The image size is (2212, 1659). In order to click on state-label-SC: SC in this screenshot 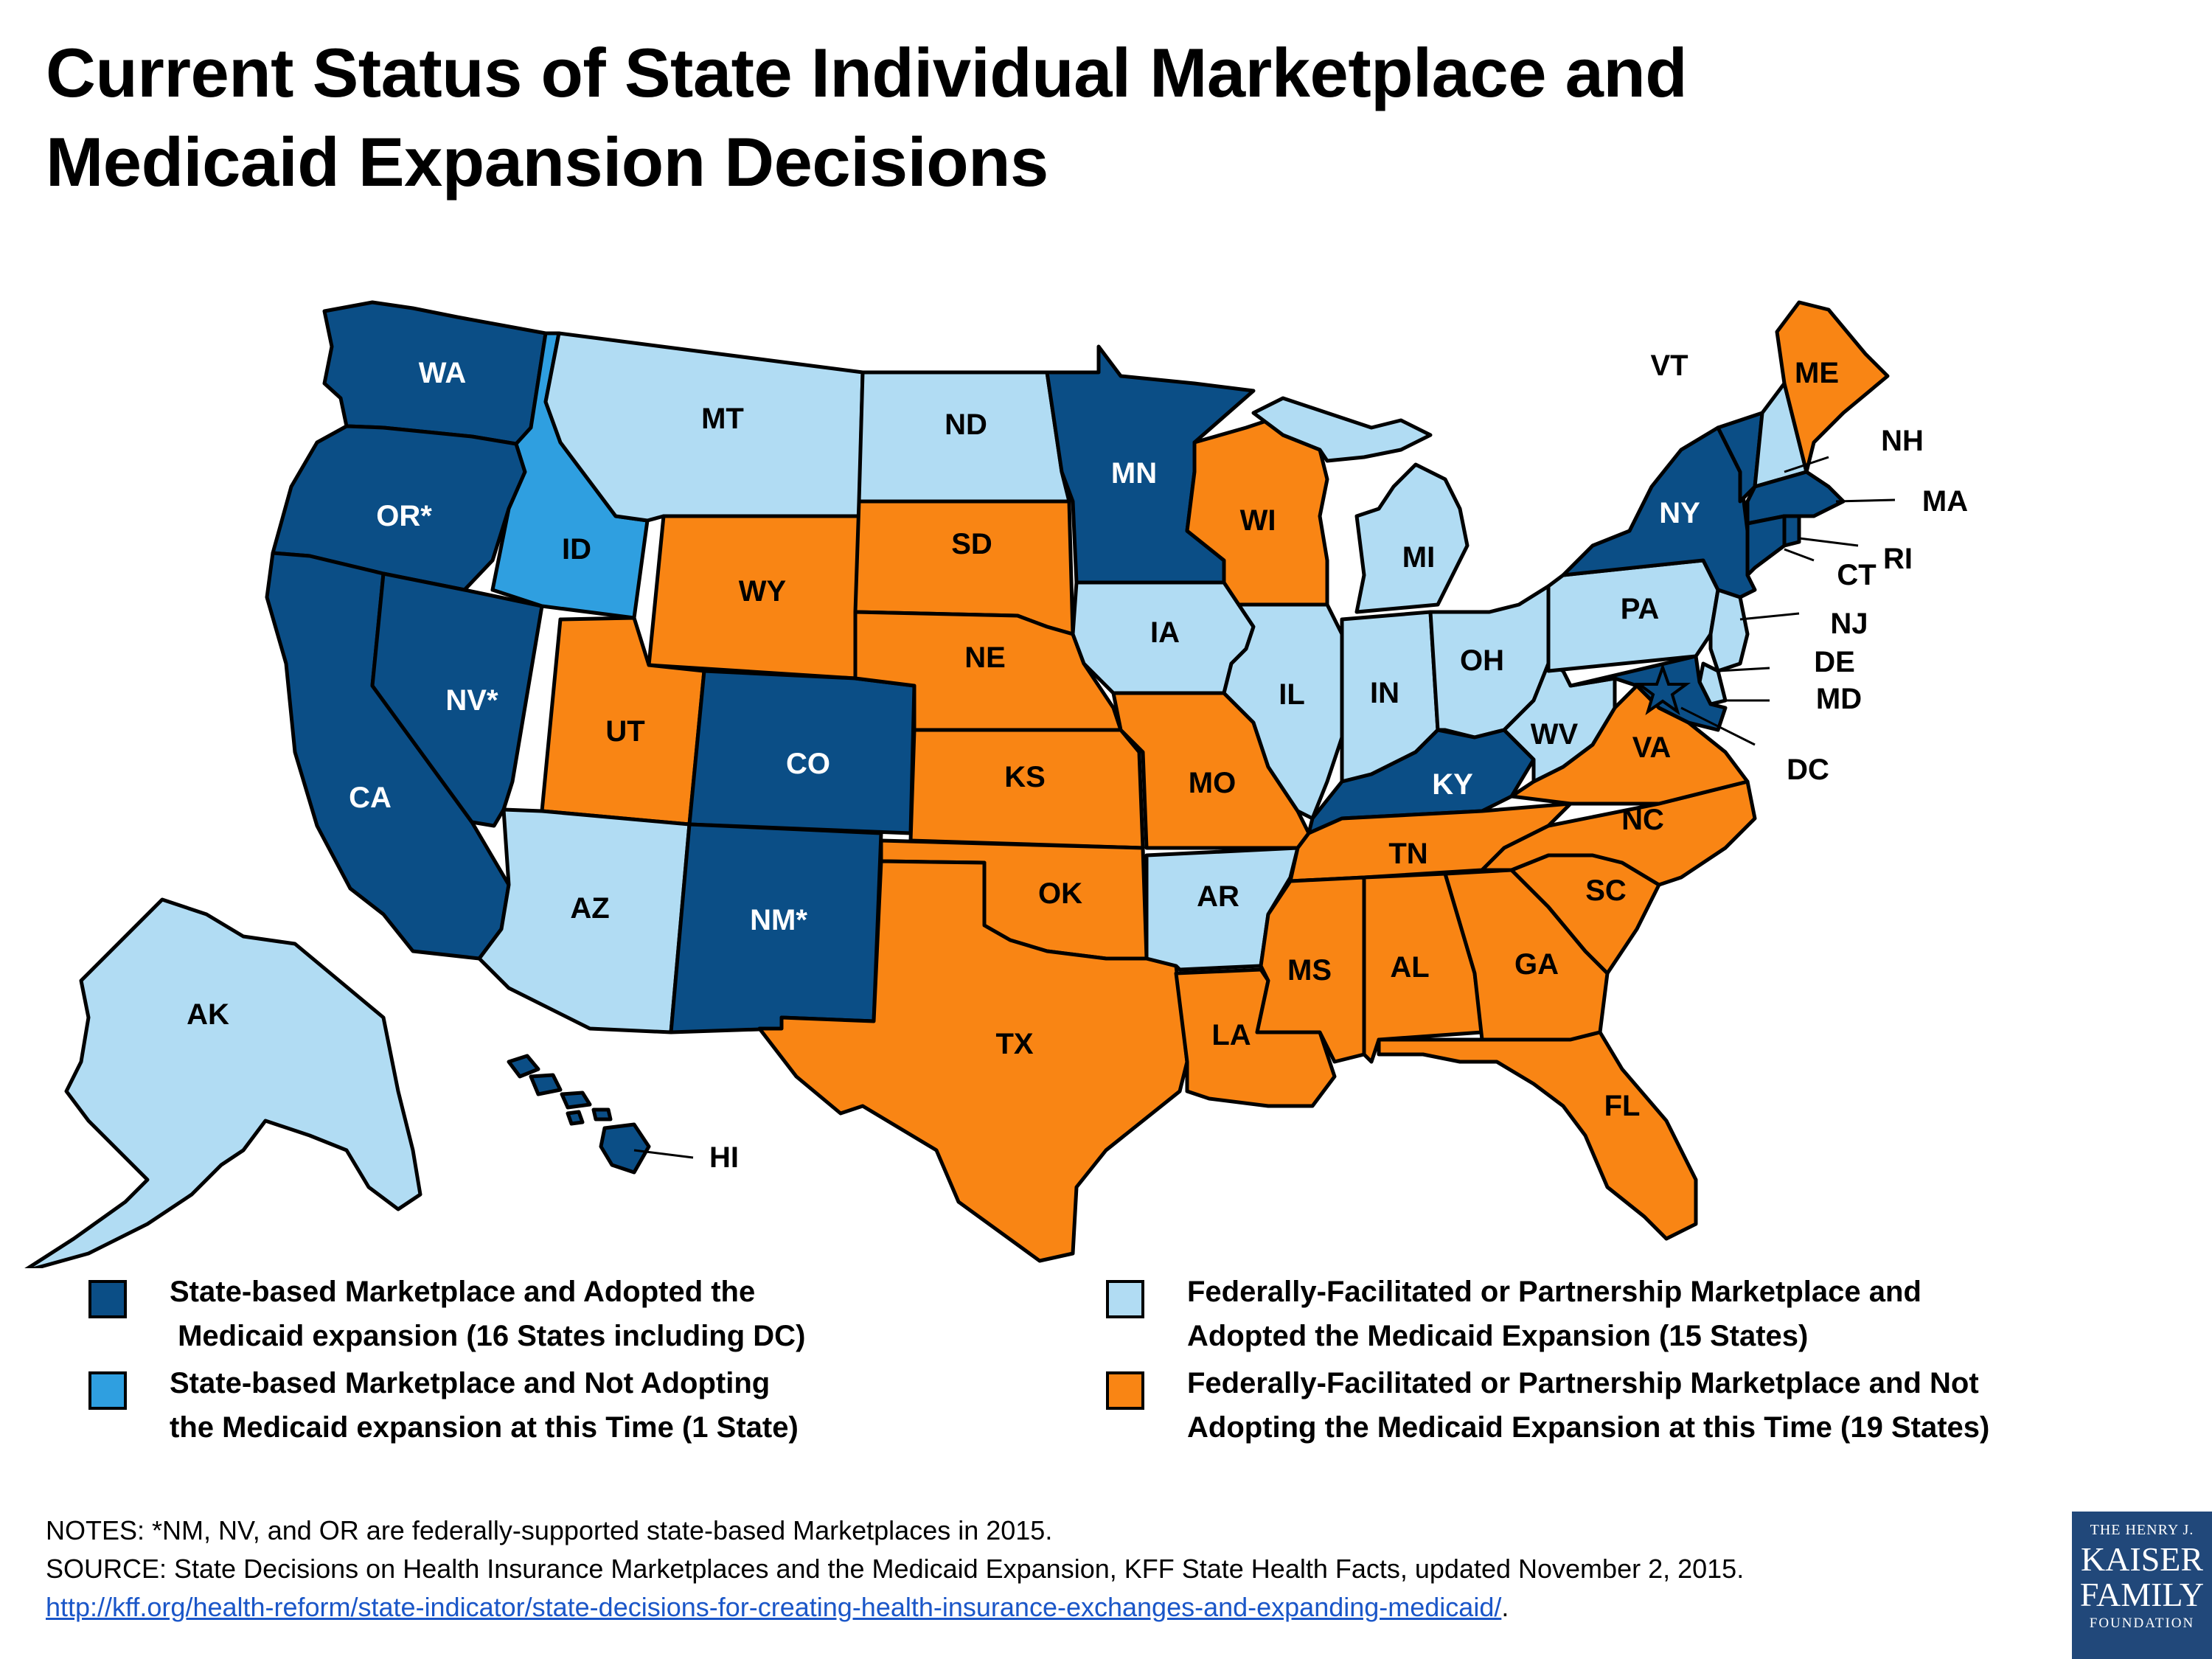, I will do `click(1606, 890)`.